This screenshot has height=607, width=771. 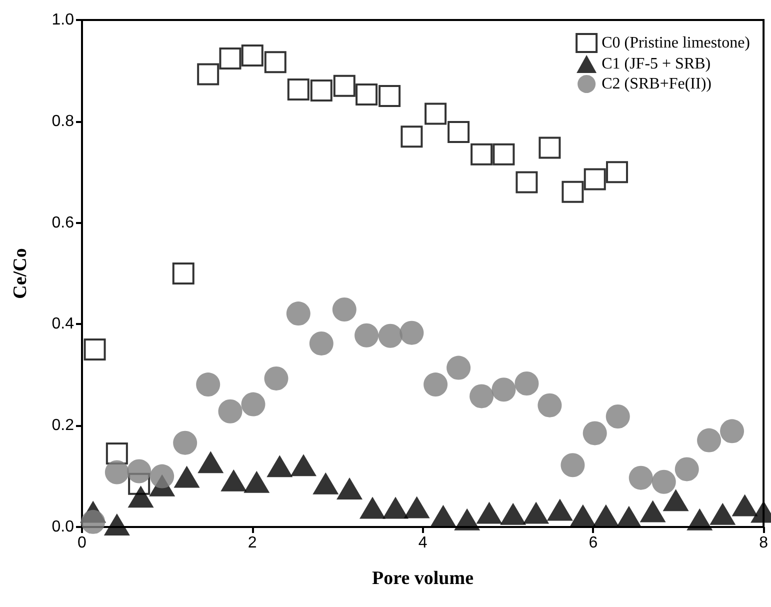 I want to click on y-tick-label: 0.2, so click(x=63, y=425).